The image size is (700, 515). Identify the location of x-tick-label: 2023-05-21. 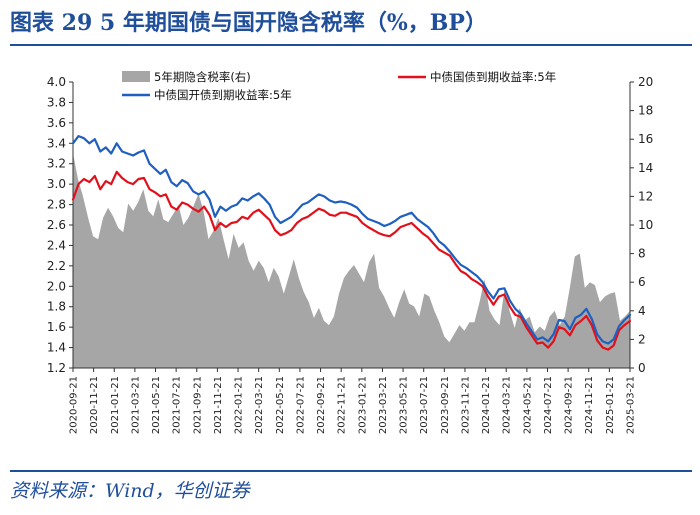
(404, 405).